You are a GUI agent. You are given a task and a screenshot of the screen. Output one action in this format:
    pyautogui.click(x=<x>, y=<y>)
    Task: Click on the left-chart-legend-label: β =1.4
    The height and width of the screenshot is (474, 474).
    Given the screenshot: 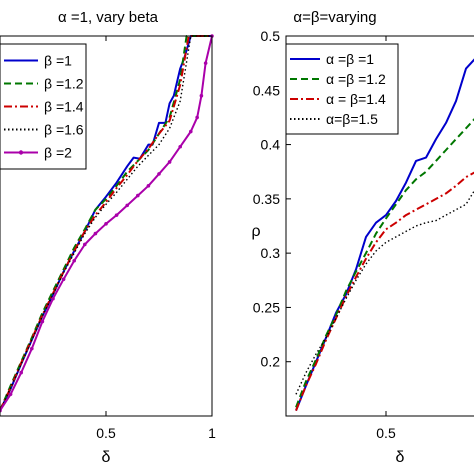 What is the action you would take?
    pyautogui.click(x=64, y=107)
    